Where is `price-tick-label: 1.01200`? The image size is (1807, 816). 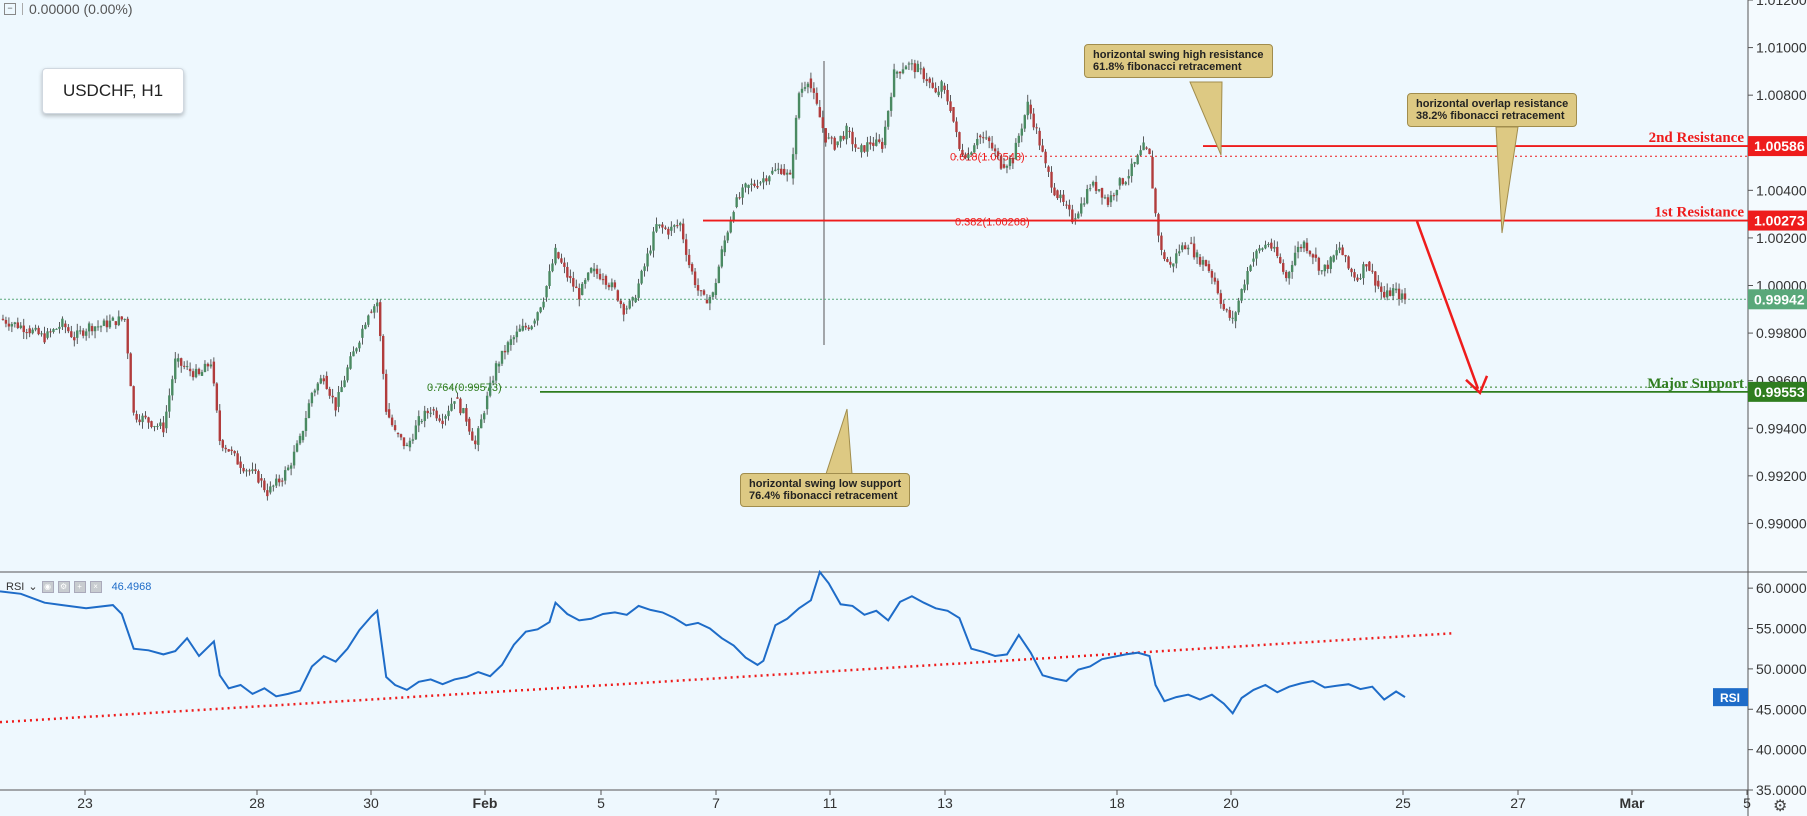
price-tick-label: 1.01200 is located at coordinates (1781, 4).